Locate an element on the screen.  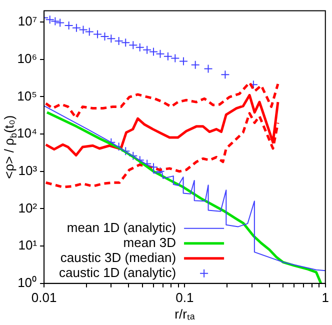
y-tick-label: 10⁰ is located at coordinates (28, 282).